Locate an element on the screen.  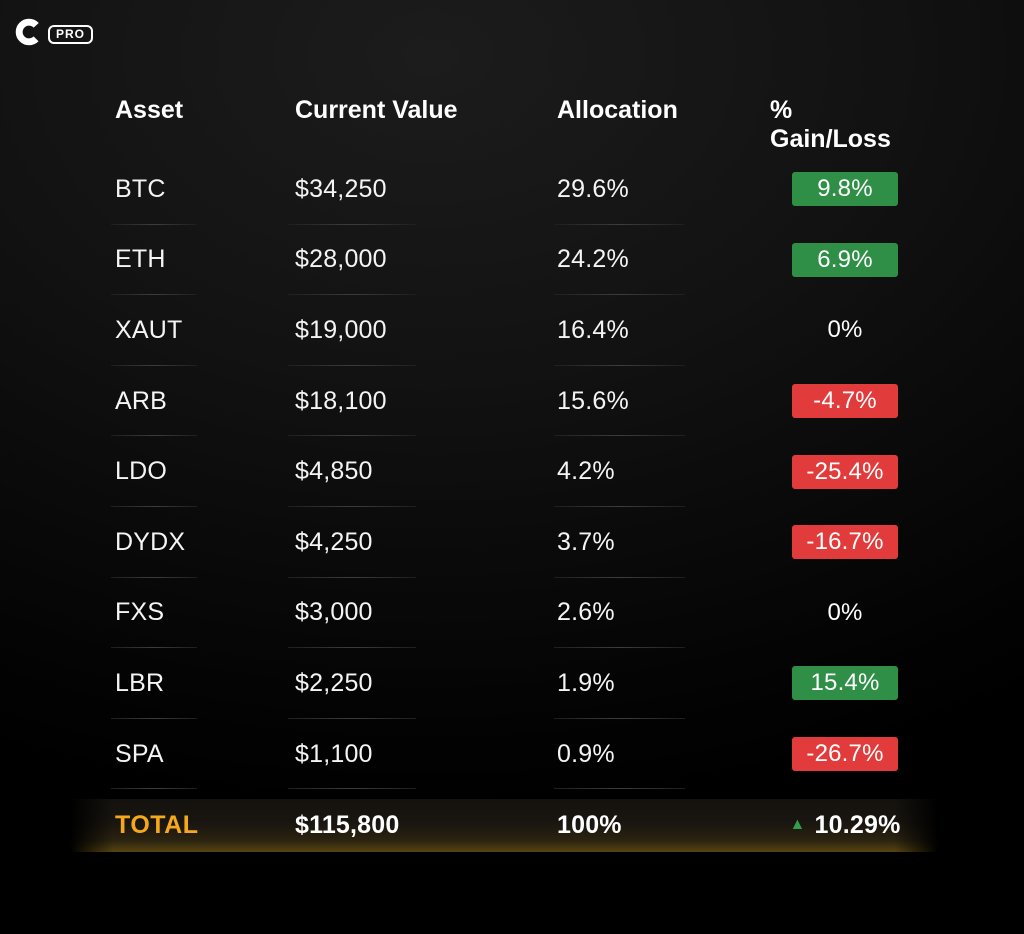
table-row-btc: BTC $34,250 29.6% 9.8% is located at coordinates (515, 189).